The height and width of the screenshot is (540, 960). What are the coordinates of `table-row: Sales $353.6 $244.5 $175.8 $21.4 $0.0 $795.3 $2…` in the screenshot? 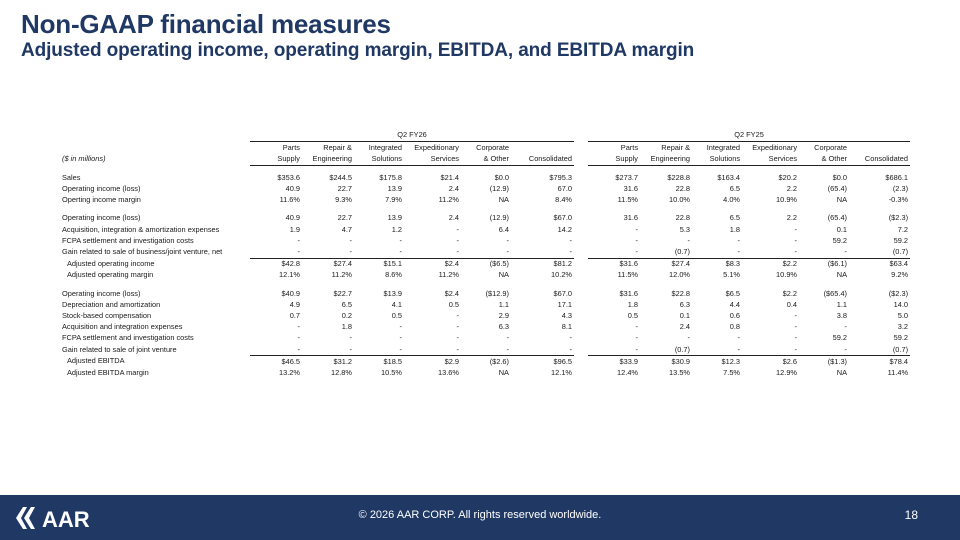 It's located at (485, 178).